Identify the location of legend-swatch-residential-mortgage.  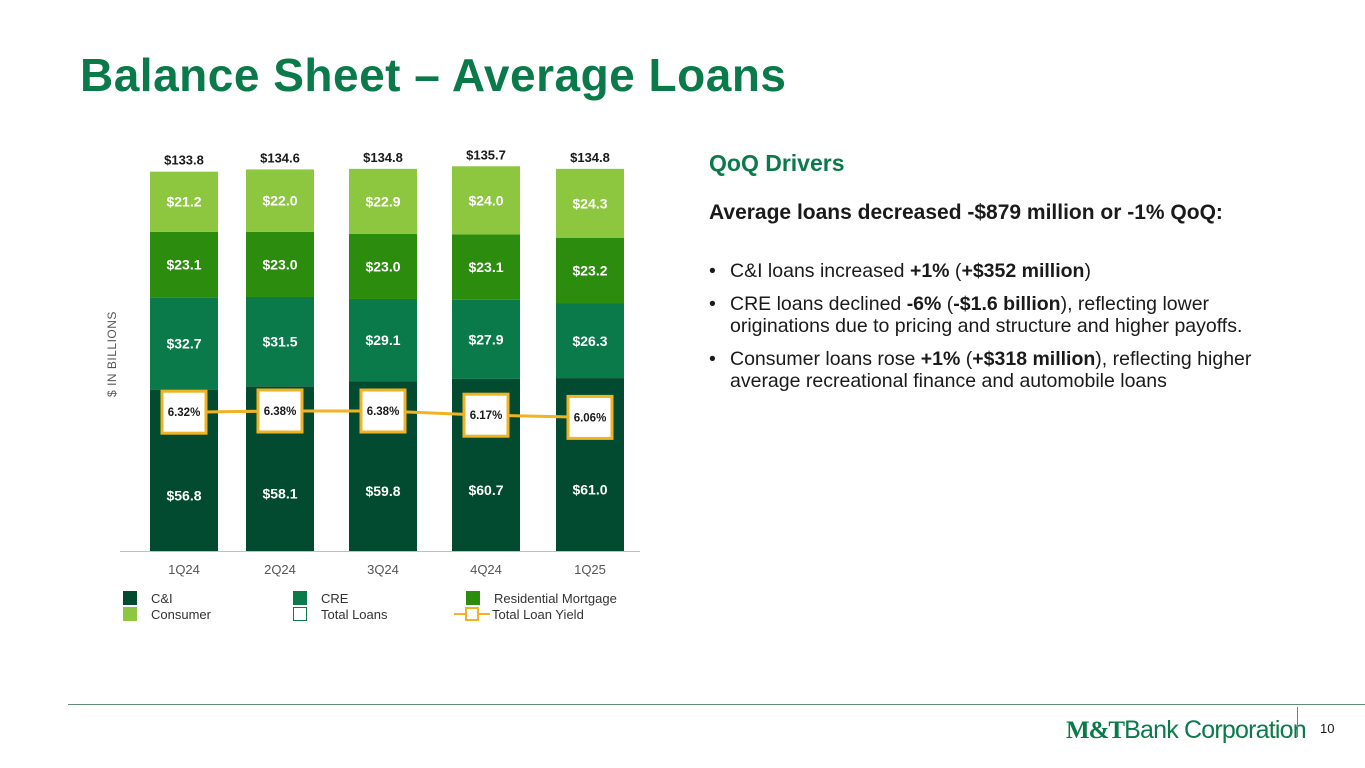
(473, 598).